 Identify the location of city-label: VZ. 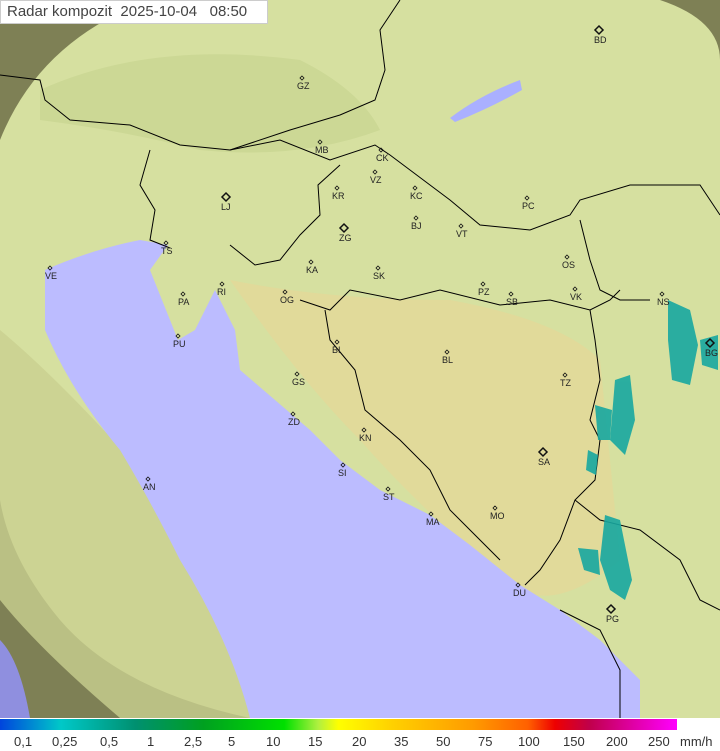
(376, 180).